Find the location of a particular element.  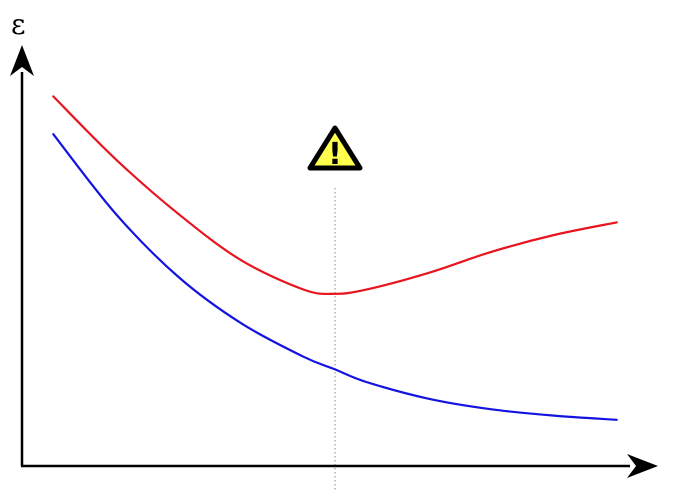

warning-exclamation: ! is located at coordinates (335, 154).